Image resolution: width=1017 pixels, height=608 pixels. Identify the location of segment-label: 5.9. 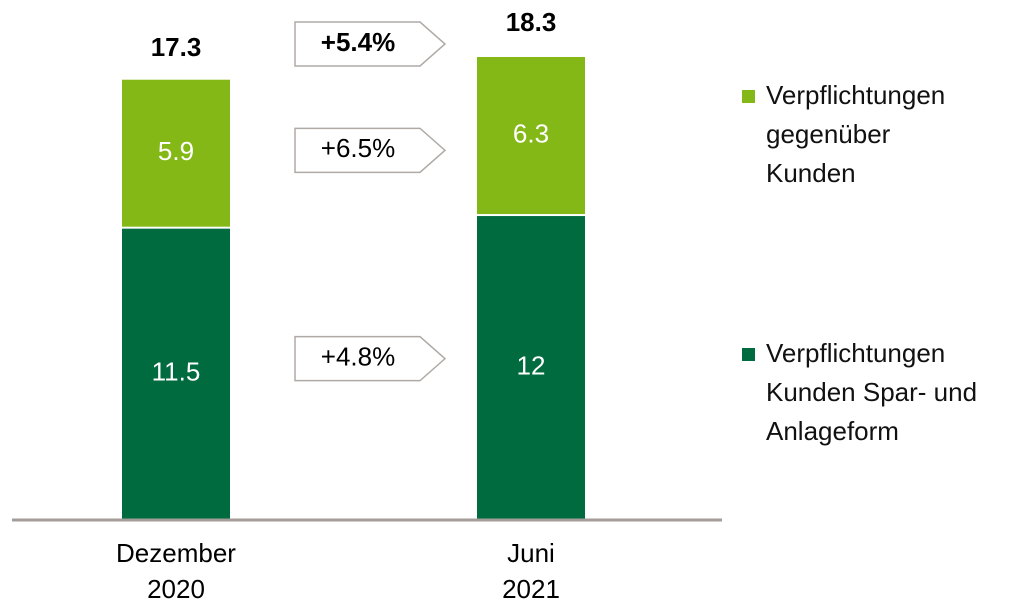
(176, 151).